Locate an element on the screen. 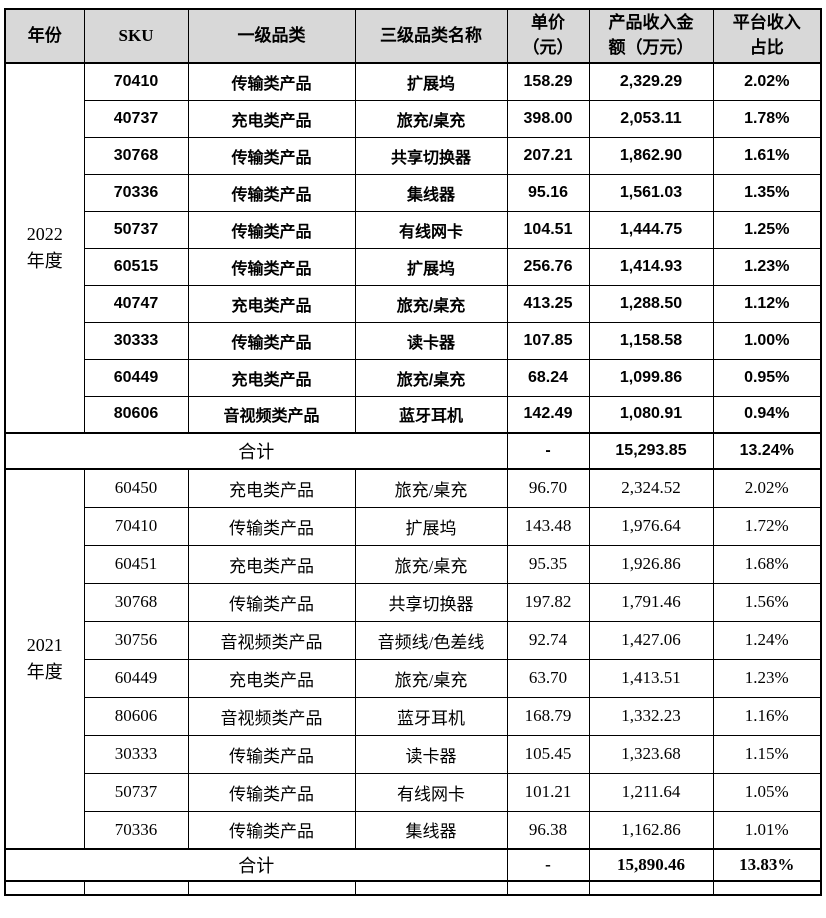  share-cell: 1.56% is located at coordinates (767, 602).